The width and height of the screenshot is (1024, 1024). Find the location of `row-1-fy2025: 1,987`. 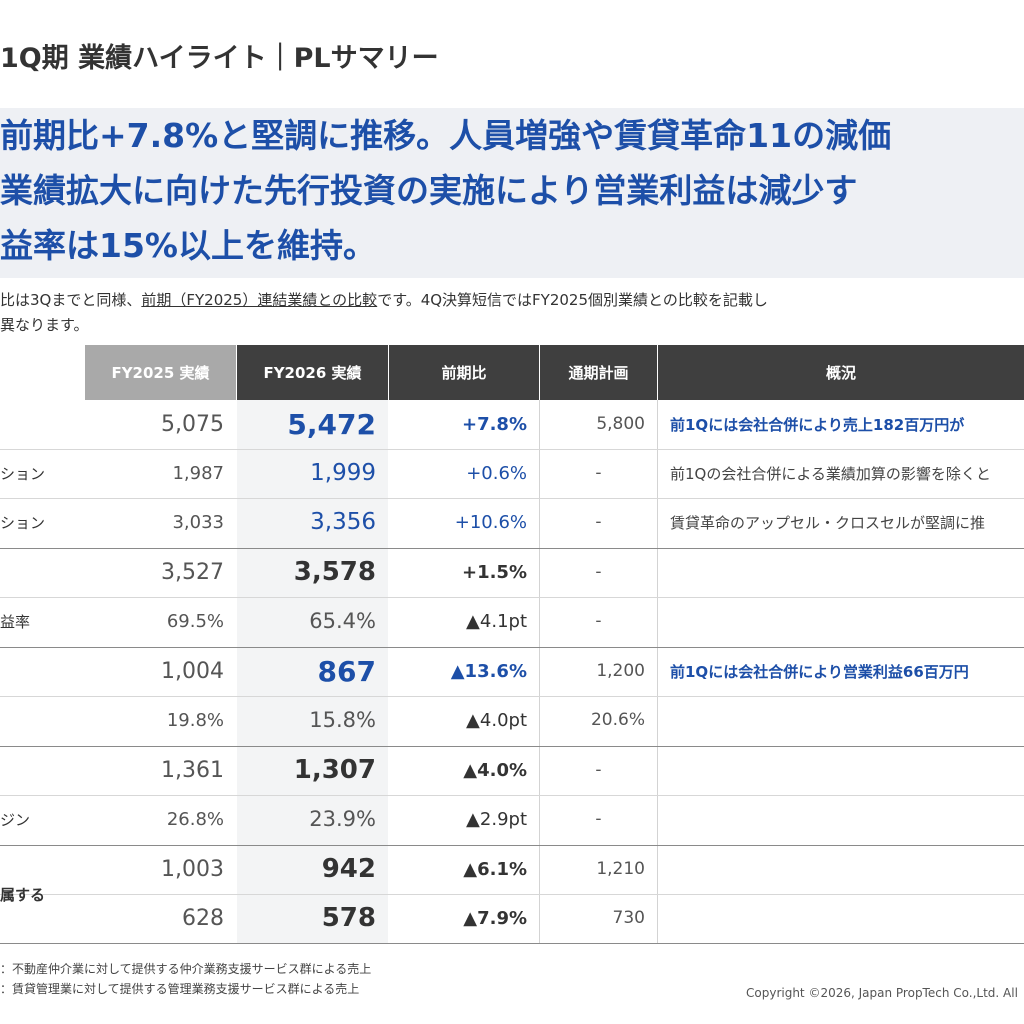

row-1-fy2025: 1,987 is located at coordinates (198, 473).